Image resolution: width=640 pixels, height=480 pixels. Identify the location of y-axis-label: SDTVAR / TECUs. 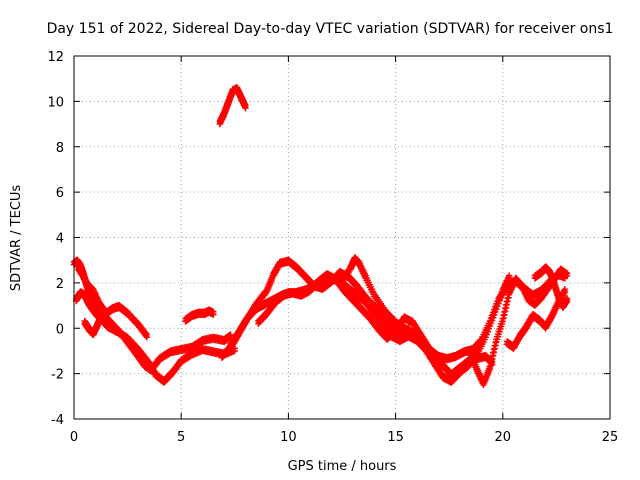
(16, 238).